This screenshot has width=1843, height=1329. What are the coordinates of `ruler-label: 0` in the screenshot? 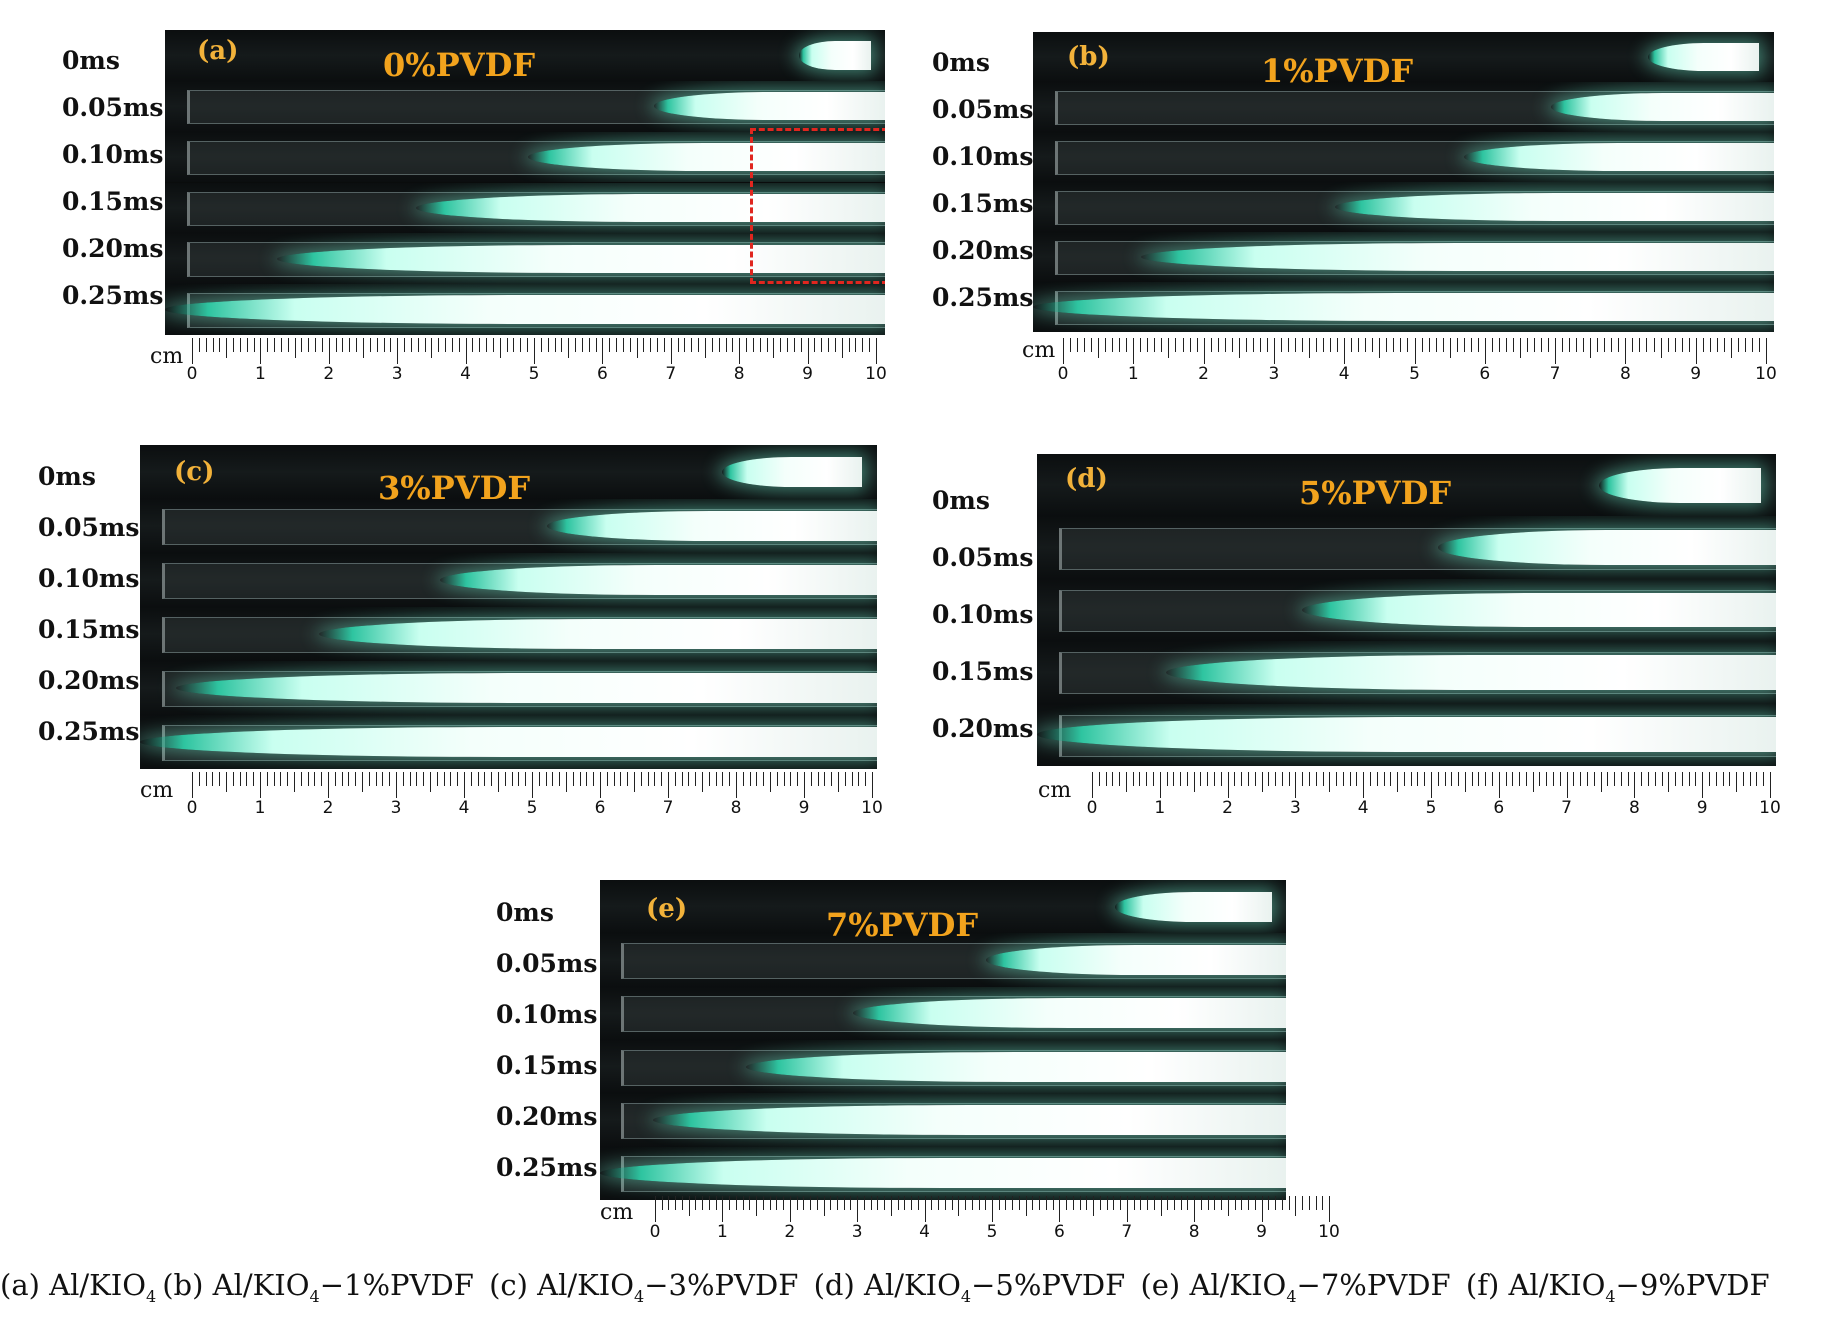 It's located at (1063, 374).